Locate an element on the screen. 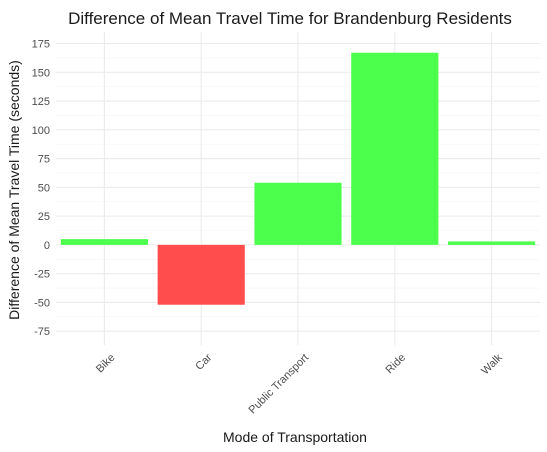 The height and width of the screenshot is (452, 547). x-tick-label: Bike is located at coordinates (106, 364).